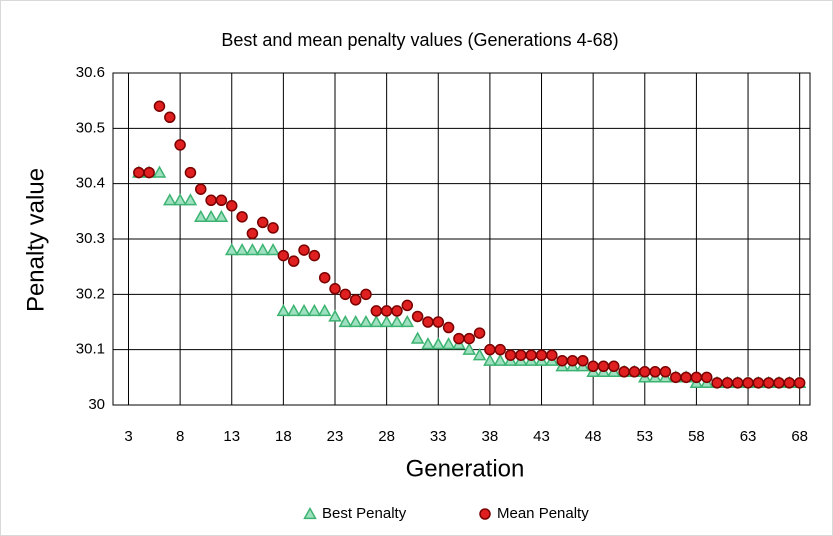 This screenshot has width=833, height=536. I want to click on x-tick-label: 48, so click(593, 436).